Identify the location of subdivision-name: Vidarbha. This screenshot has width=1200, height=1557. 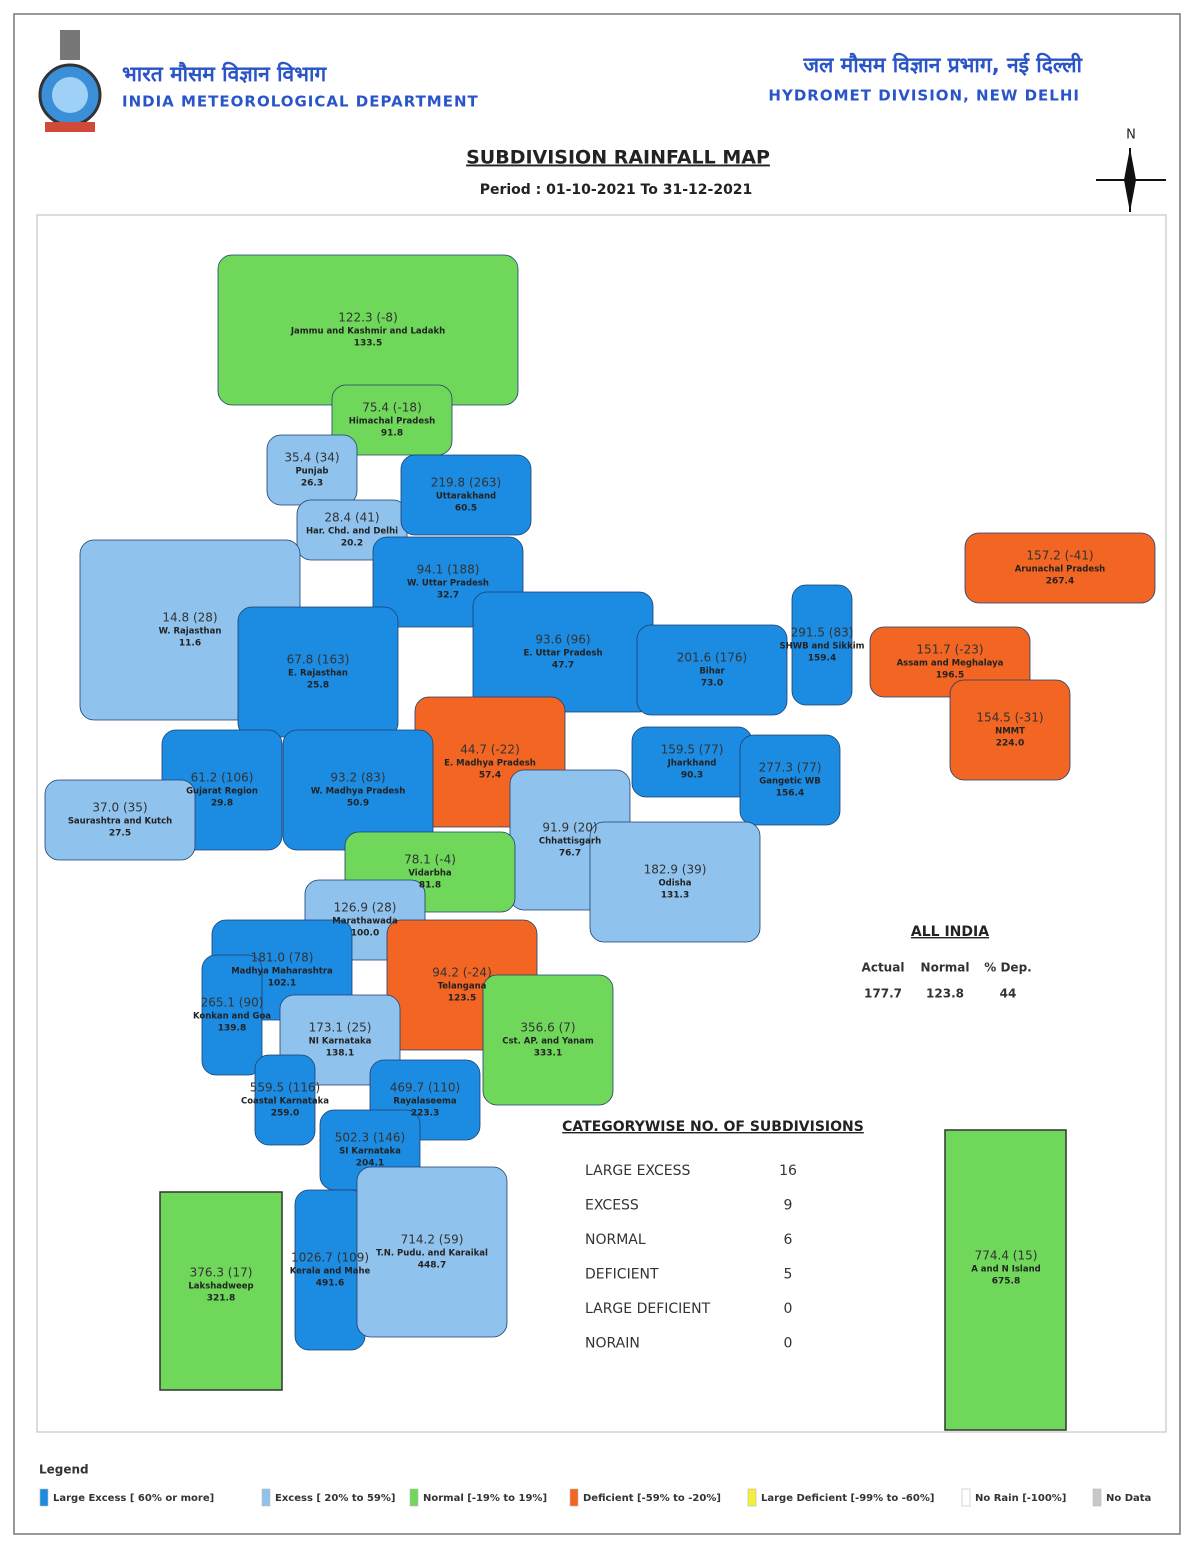
(429, 874).